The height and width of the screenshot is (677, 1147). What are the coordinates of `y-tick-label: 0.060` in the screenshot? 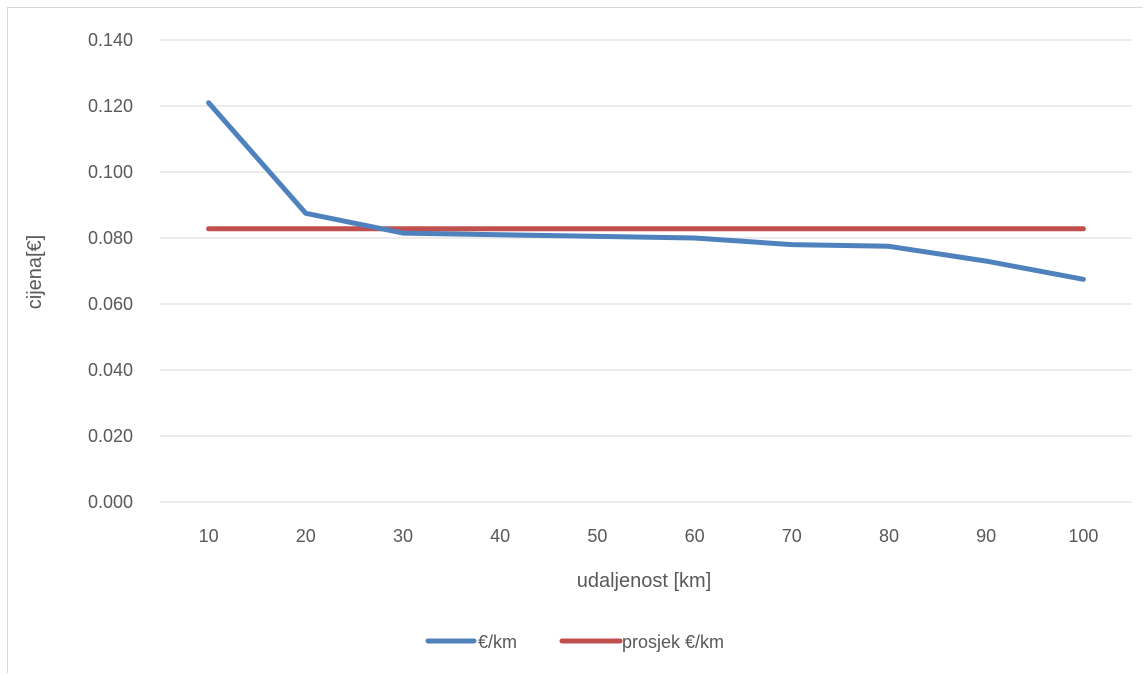 It's located at (110, 304).